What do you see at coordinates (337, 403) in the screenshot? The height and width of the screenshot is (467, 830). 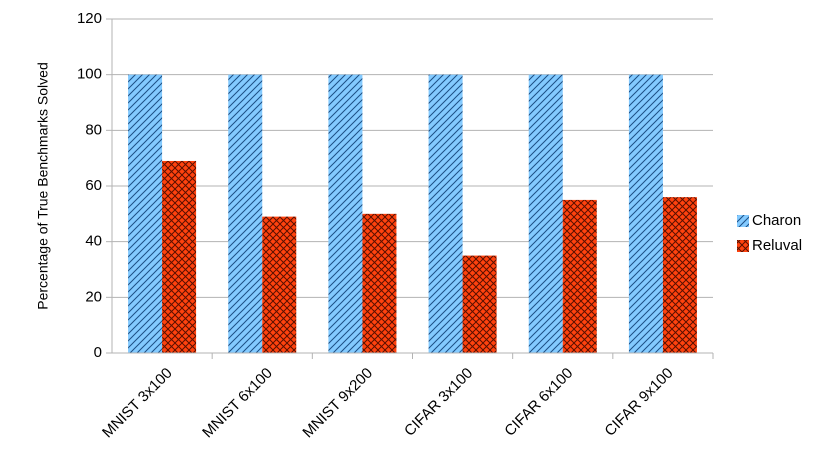 I see `x-tick-label: MNIST 9x200` at bounding box center [337, 403].